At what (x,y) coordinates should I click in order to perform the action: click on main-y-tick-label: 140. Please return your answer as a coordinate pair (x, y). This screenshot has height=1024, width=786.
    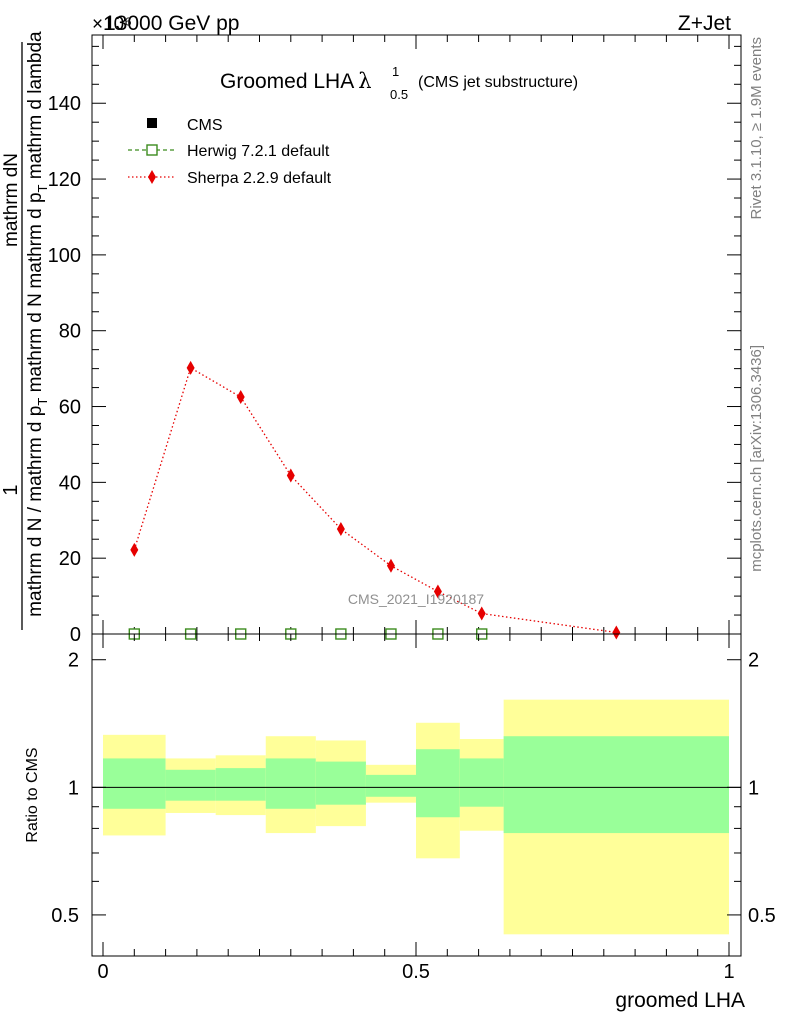
    Looking at the image, I should click on (64, 104).